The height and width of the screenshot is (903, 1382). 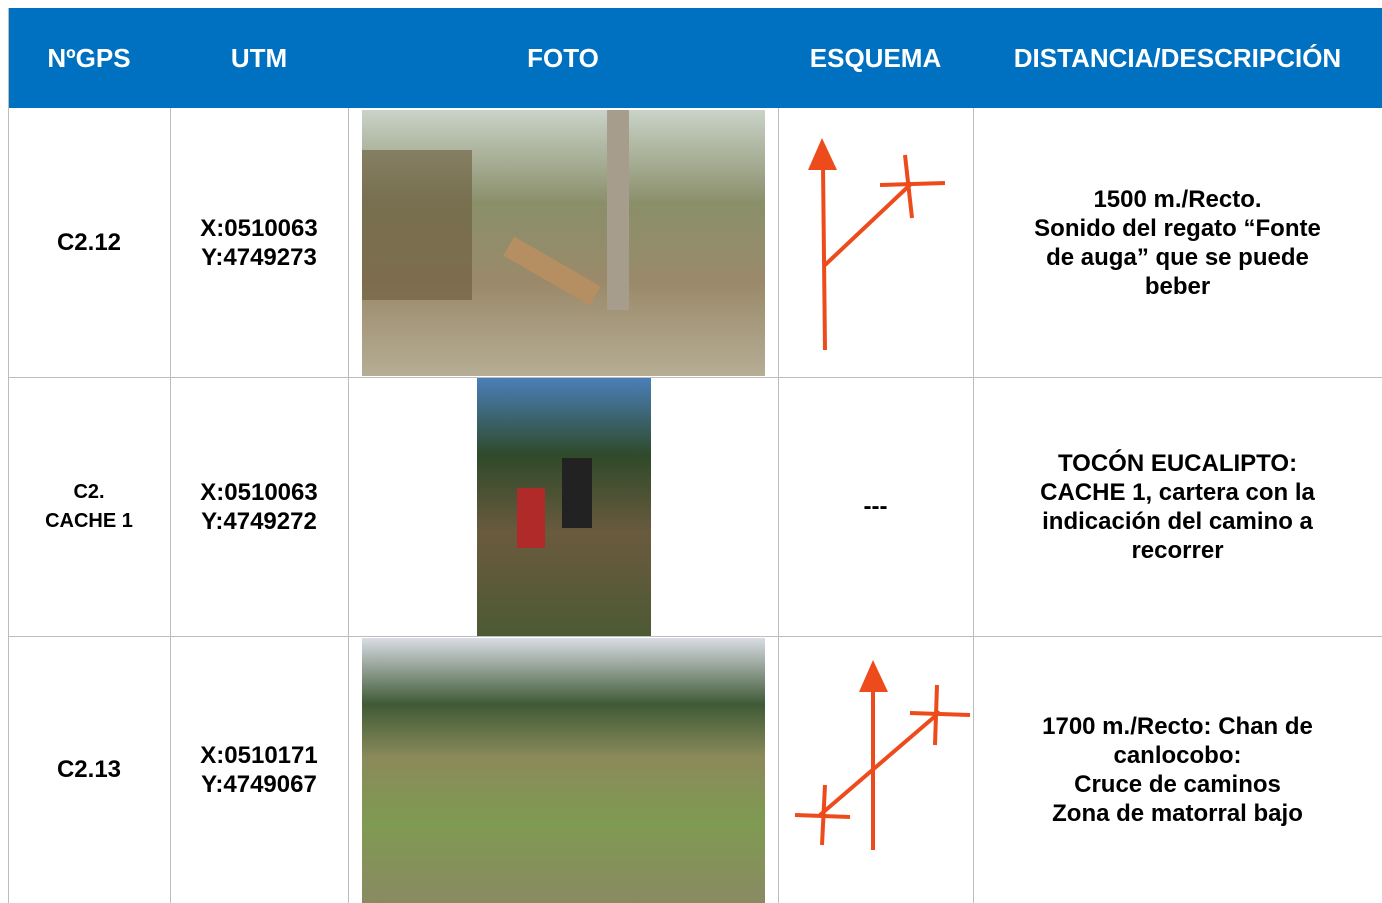 I want to click on utm-cell: X:0510063 Y:4749273, so click(x=259, y=242).